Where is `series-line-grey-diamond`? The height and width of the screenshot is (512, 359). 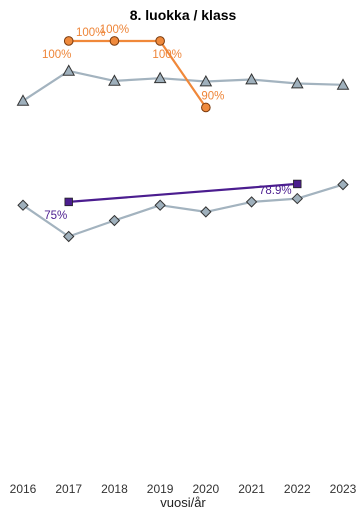
series-line-grey-diamond is located at coordinates (183, 210).